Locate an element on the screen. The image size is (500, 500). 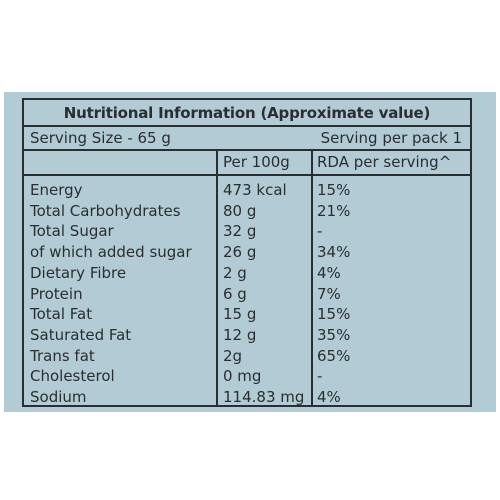
table-row: Total Sugar 32 g - is located at coordinates (247, 231).